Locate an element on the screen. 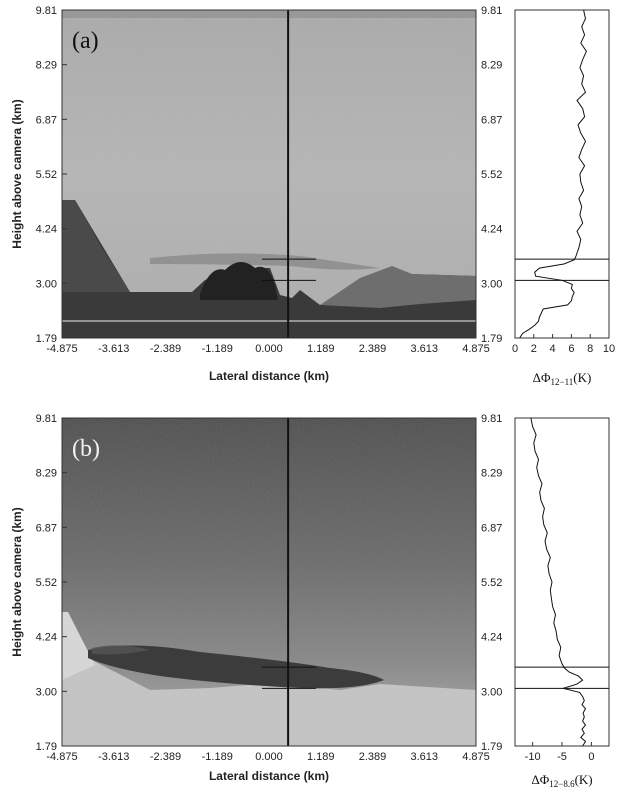 The height and width of the screenshot is (793, 617). profile-line-b is located at coordinates (558, 582).